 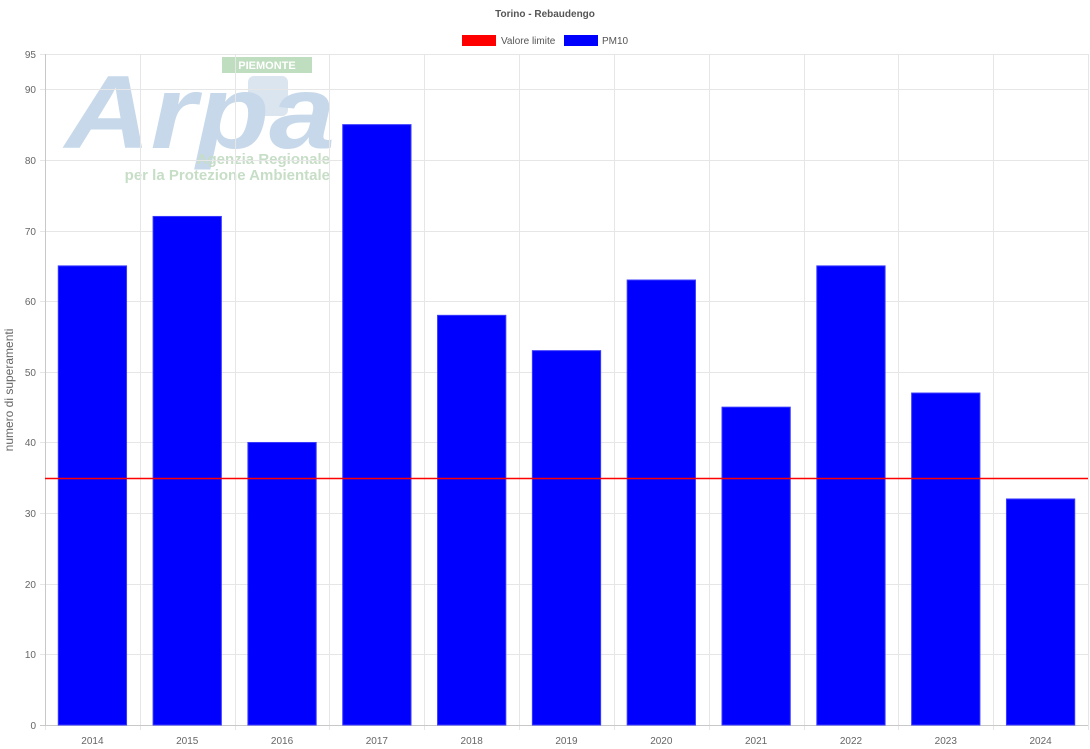 What do you see at coordinates (946, 741) in the screenshot?
I see `x-tick-label: 2023` at bounding box center [946, 741].